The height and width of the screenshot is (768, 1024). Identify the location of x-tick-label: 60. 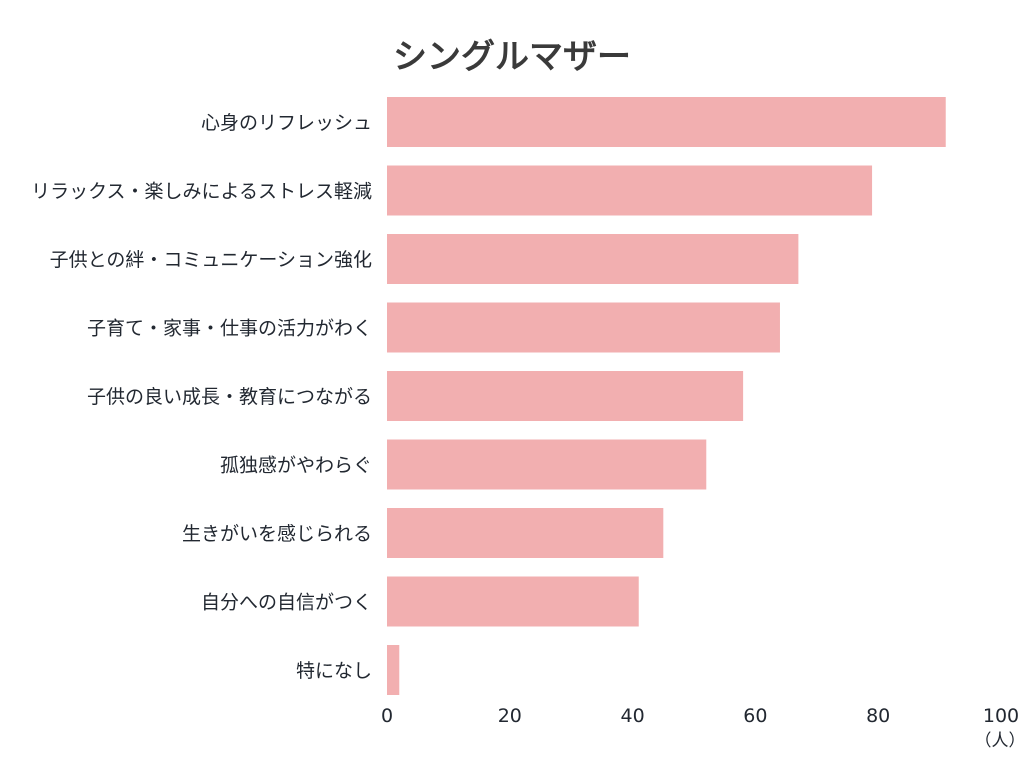
(755, 716).